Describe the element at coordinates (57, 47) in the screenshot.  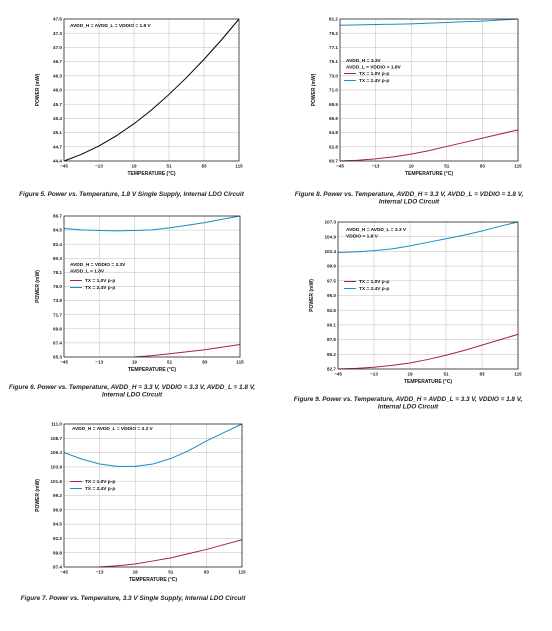
I see `y-tick-label: 47.0` at that location.